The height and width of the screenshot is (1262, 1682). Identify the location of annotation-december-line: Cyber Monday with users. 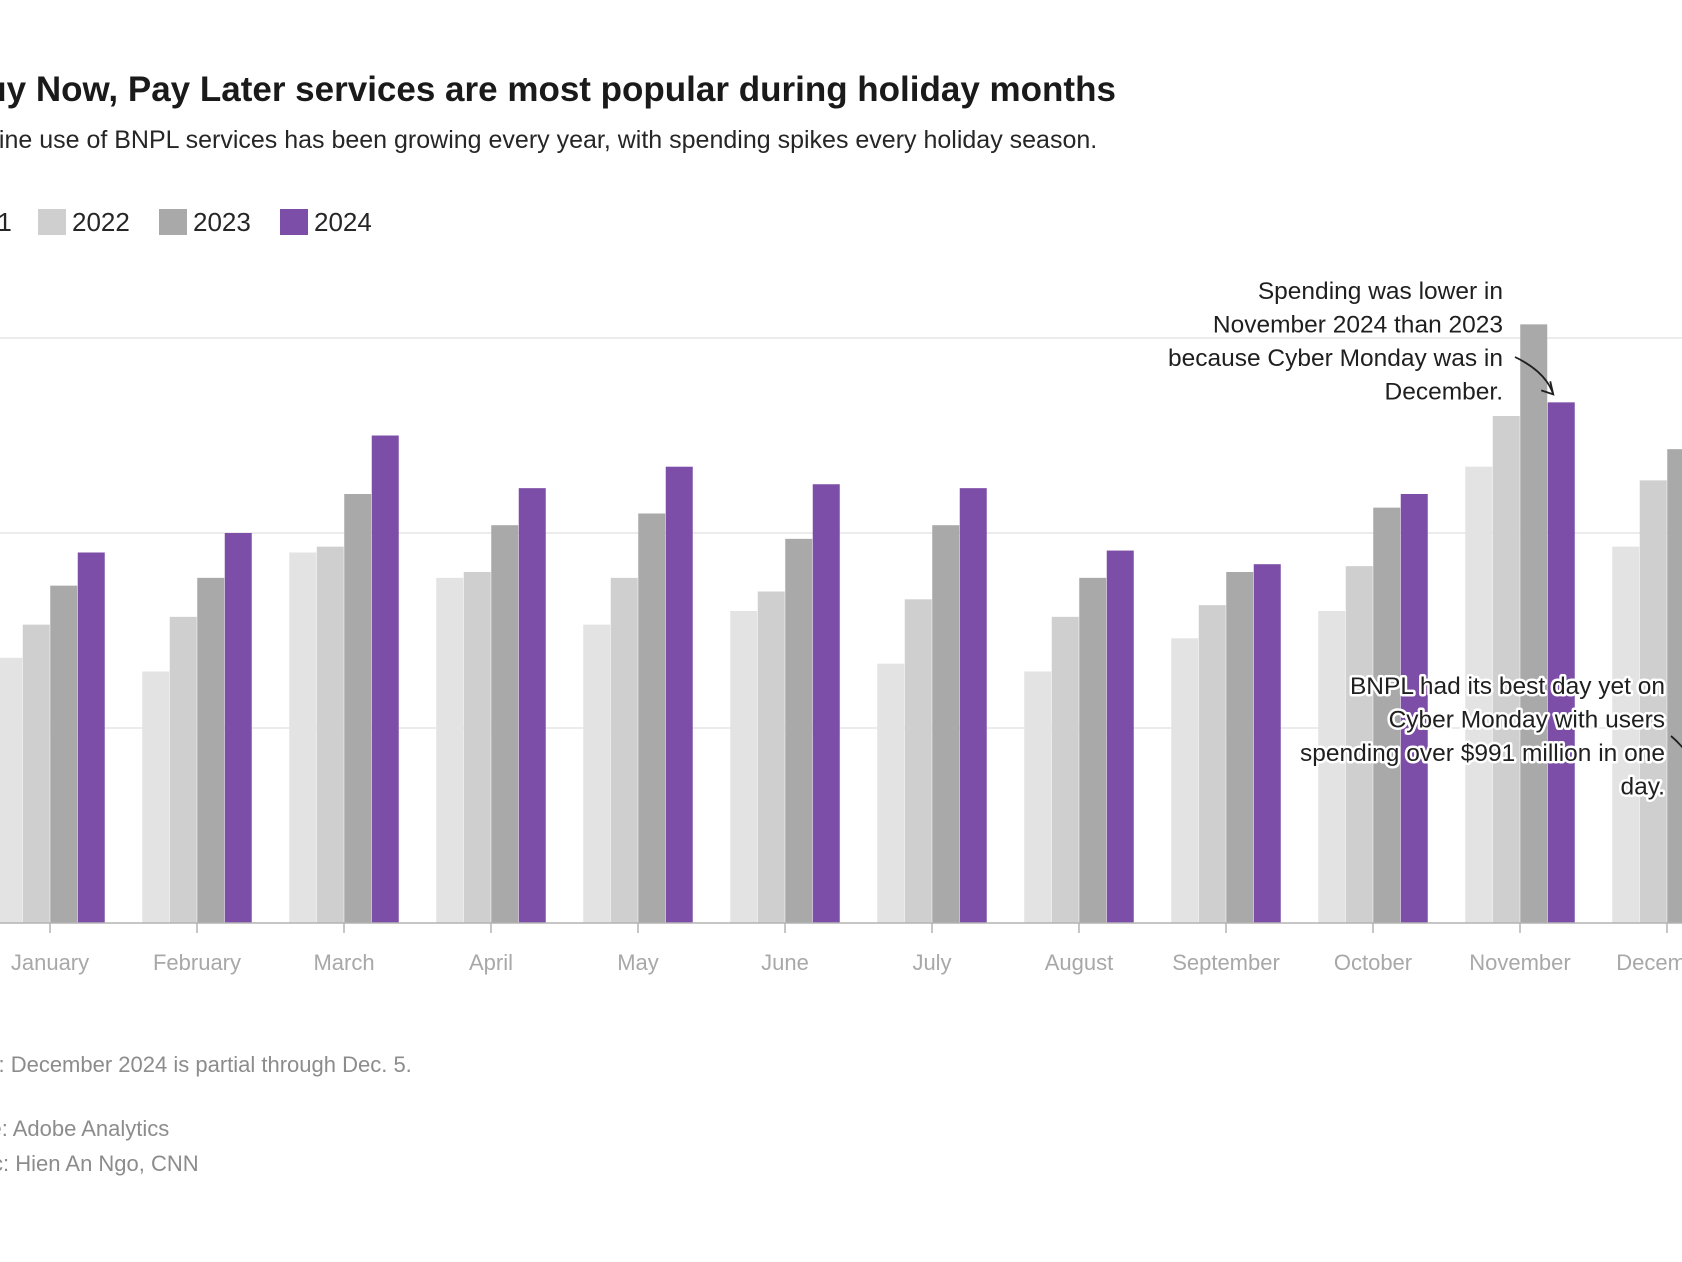
(1527, 720).